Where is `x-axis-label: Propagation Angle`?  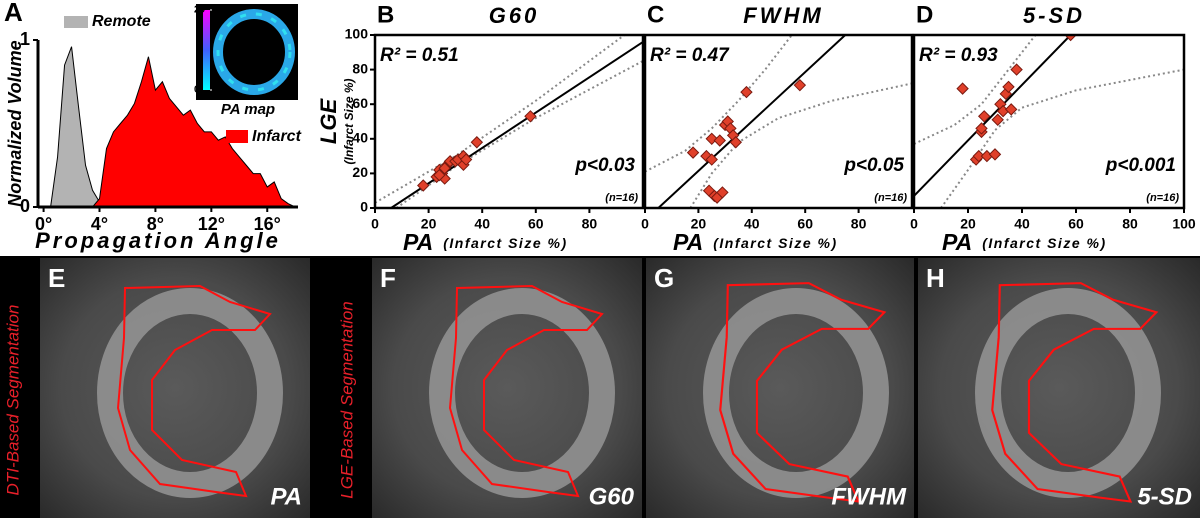 x-axis-label: Propagation Angle is located at coordinates (158, 240).